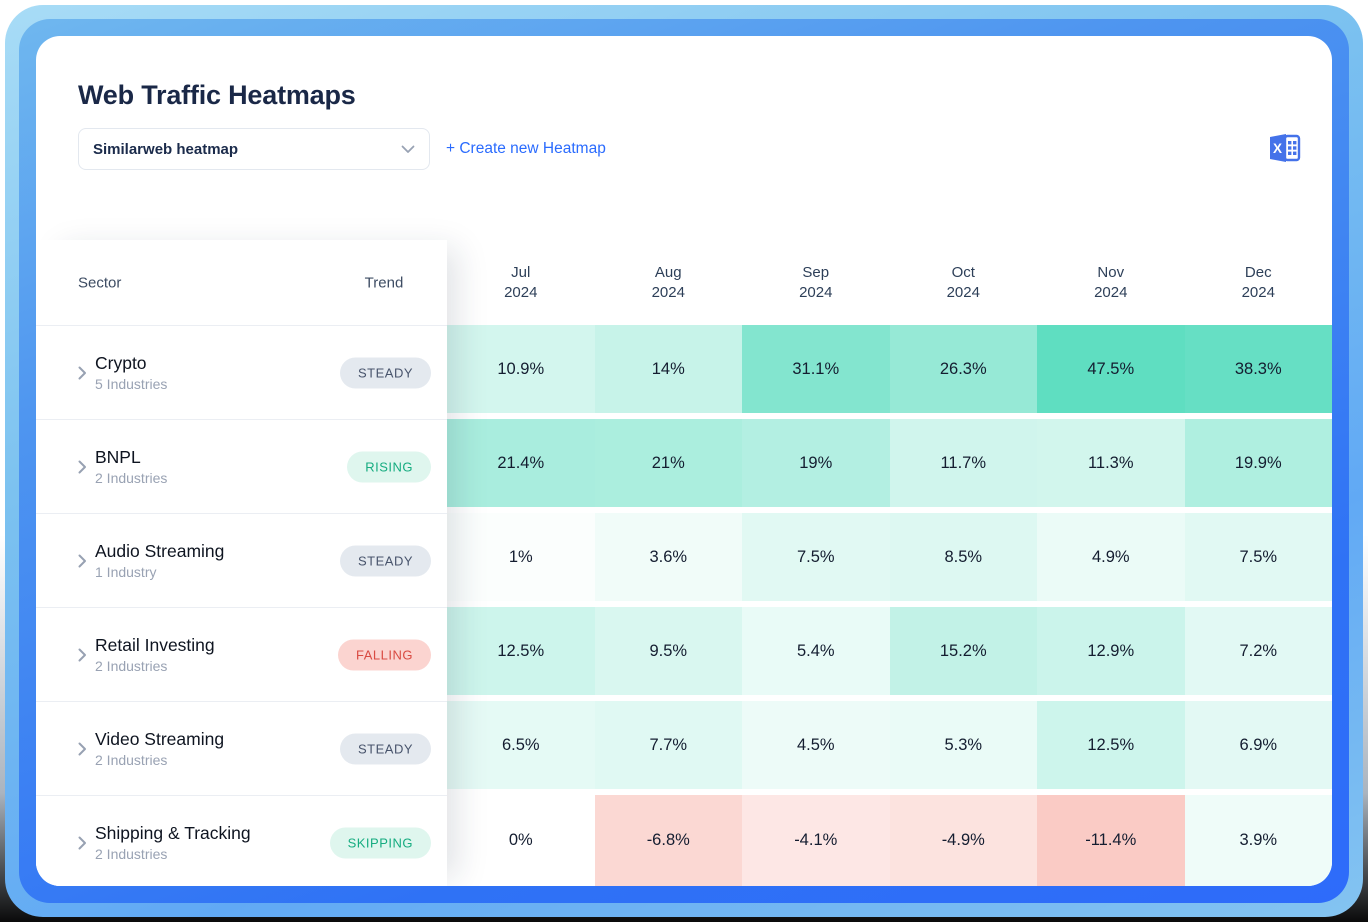 Image resolution: width=1368 pixels, height=922 pixels. Describe the element at coordinates (1111, 651) in the screenshot. I see `heatmap-cell: 12.9%` at that location.